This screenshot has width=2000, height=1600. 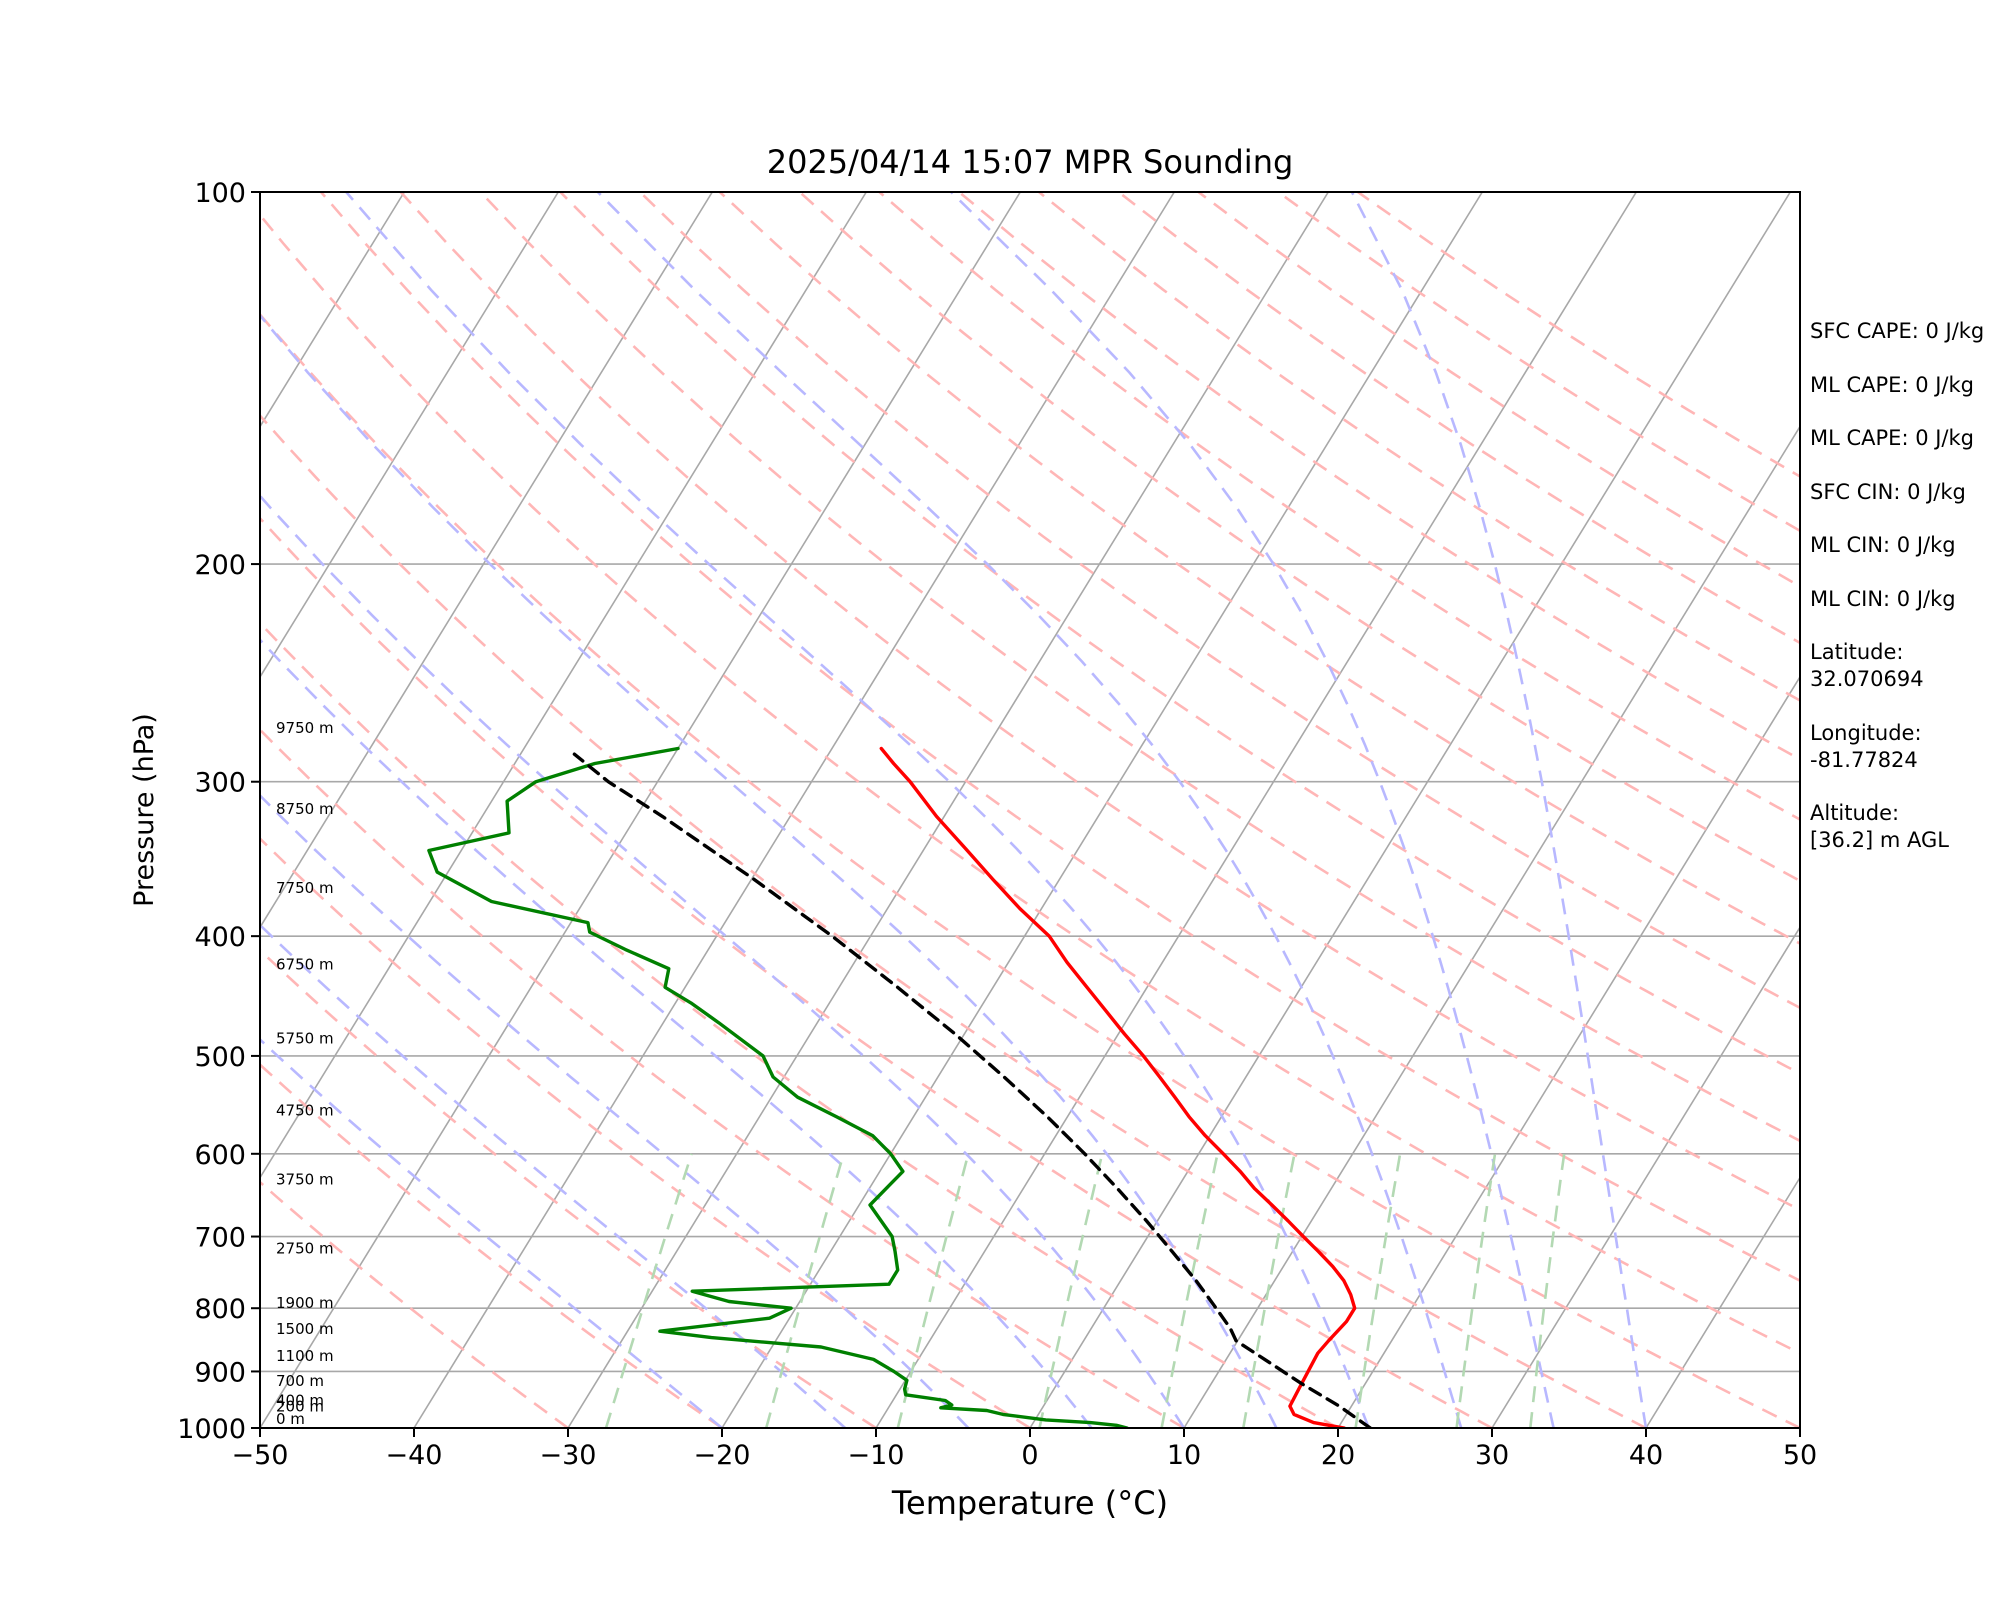 I want to click on y-tick-label: 700, so click(x=220, y=1238).